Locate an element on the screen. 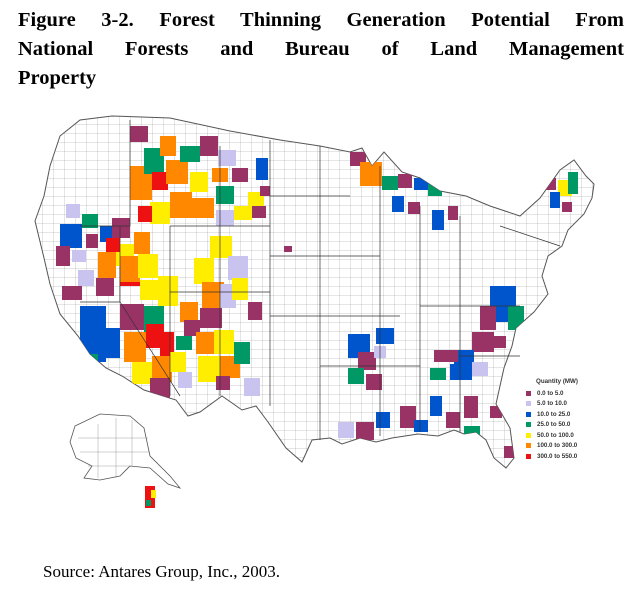  legend-item: 300.0 to 550.0 is located at coordinates (571, 456).